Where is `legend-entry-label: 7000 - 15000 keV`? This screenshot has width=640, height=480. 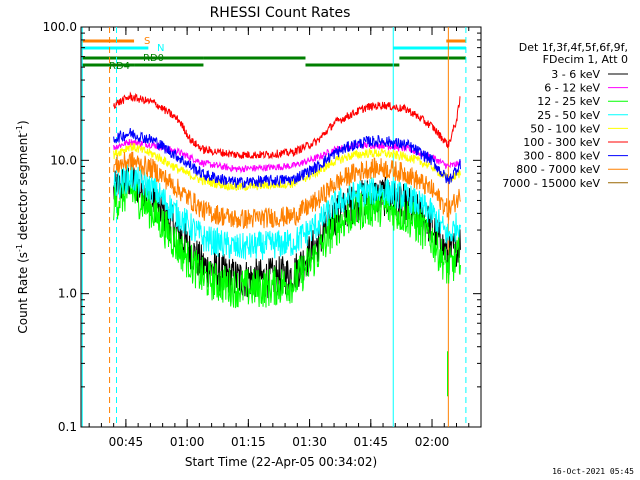
legend-entry-label: 7000 - 15000 keV is located at coordinates (551, 183).